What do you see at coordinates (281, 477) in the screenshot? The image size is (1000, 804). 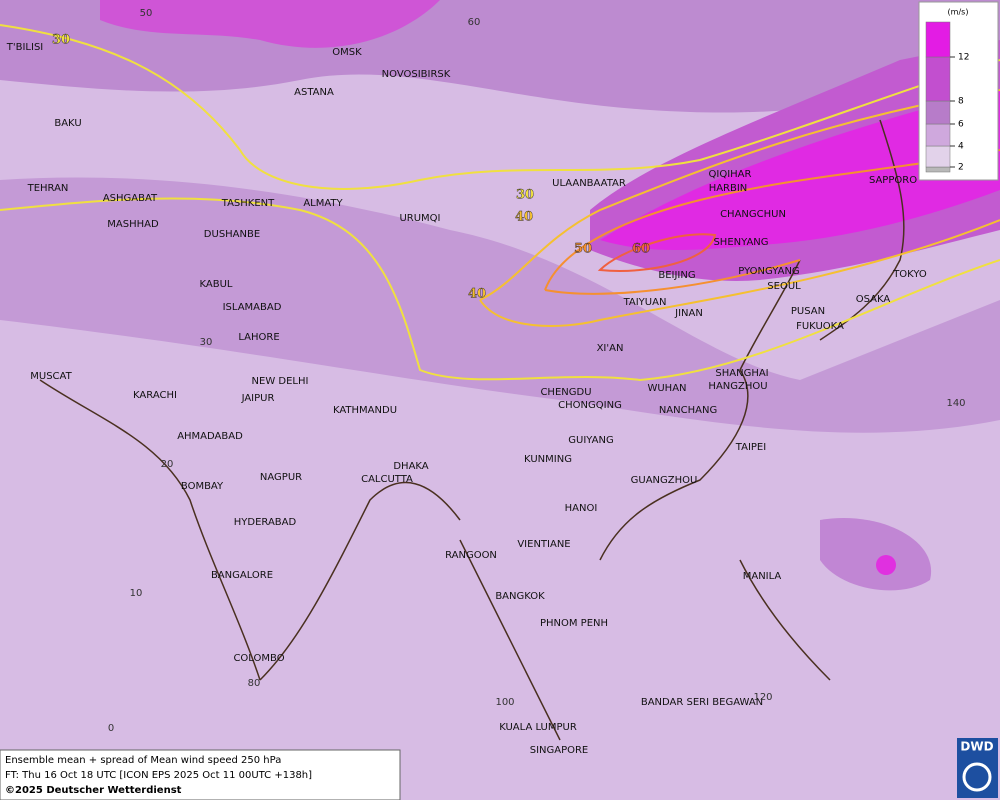 I see `city-label: NAGPUR` at bounding box center [281, 477].